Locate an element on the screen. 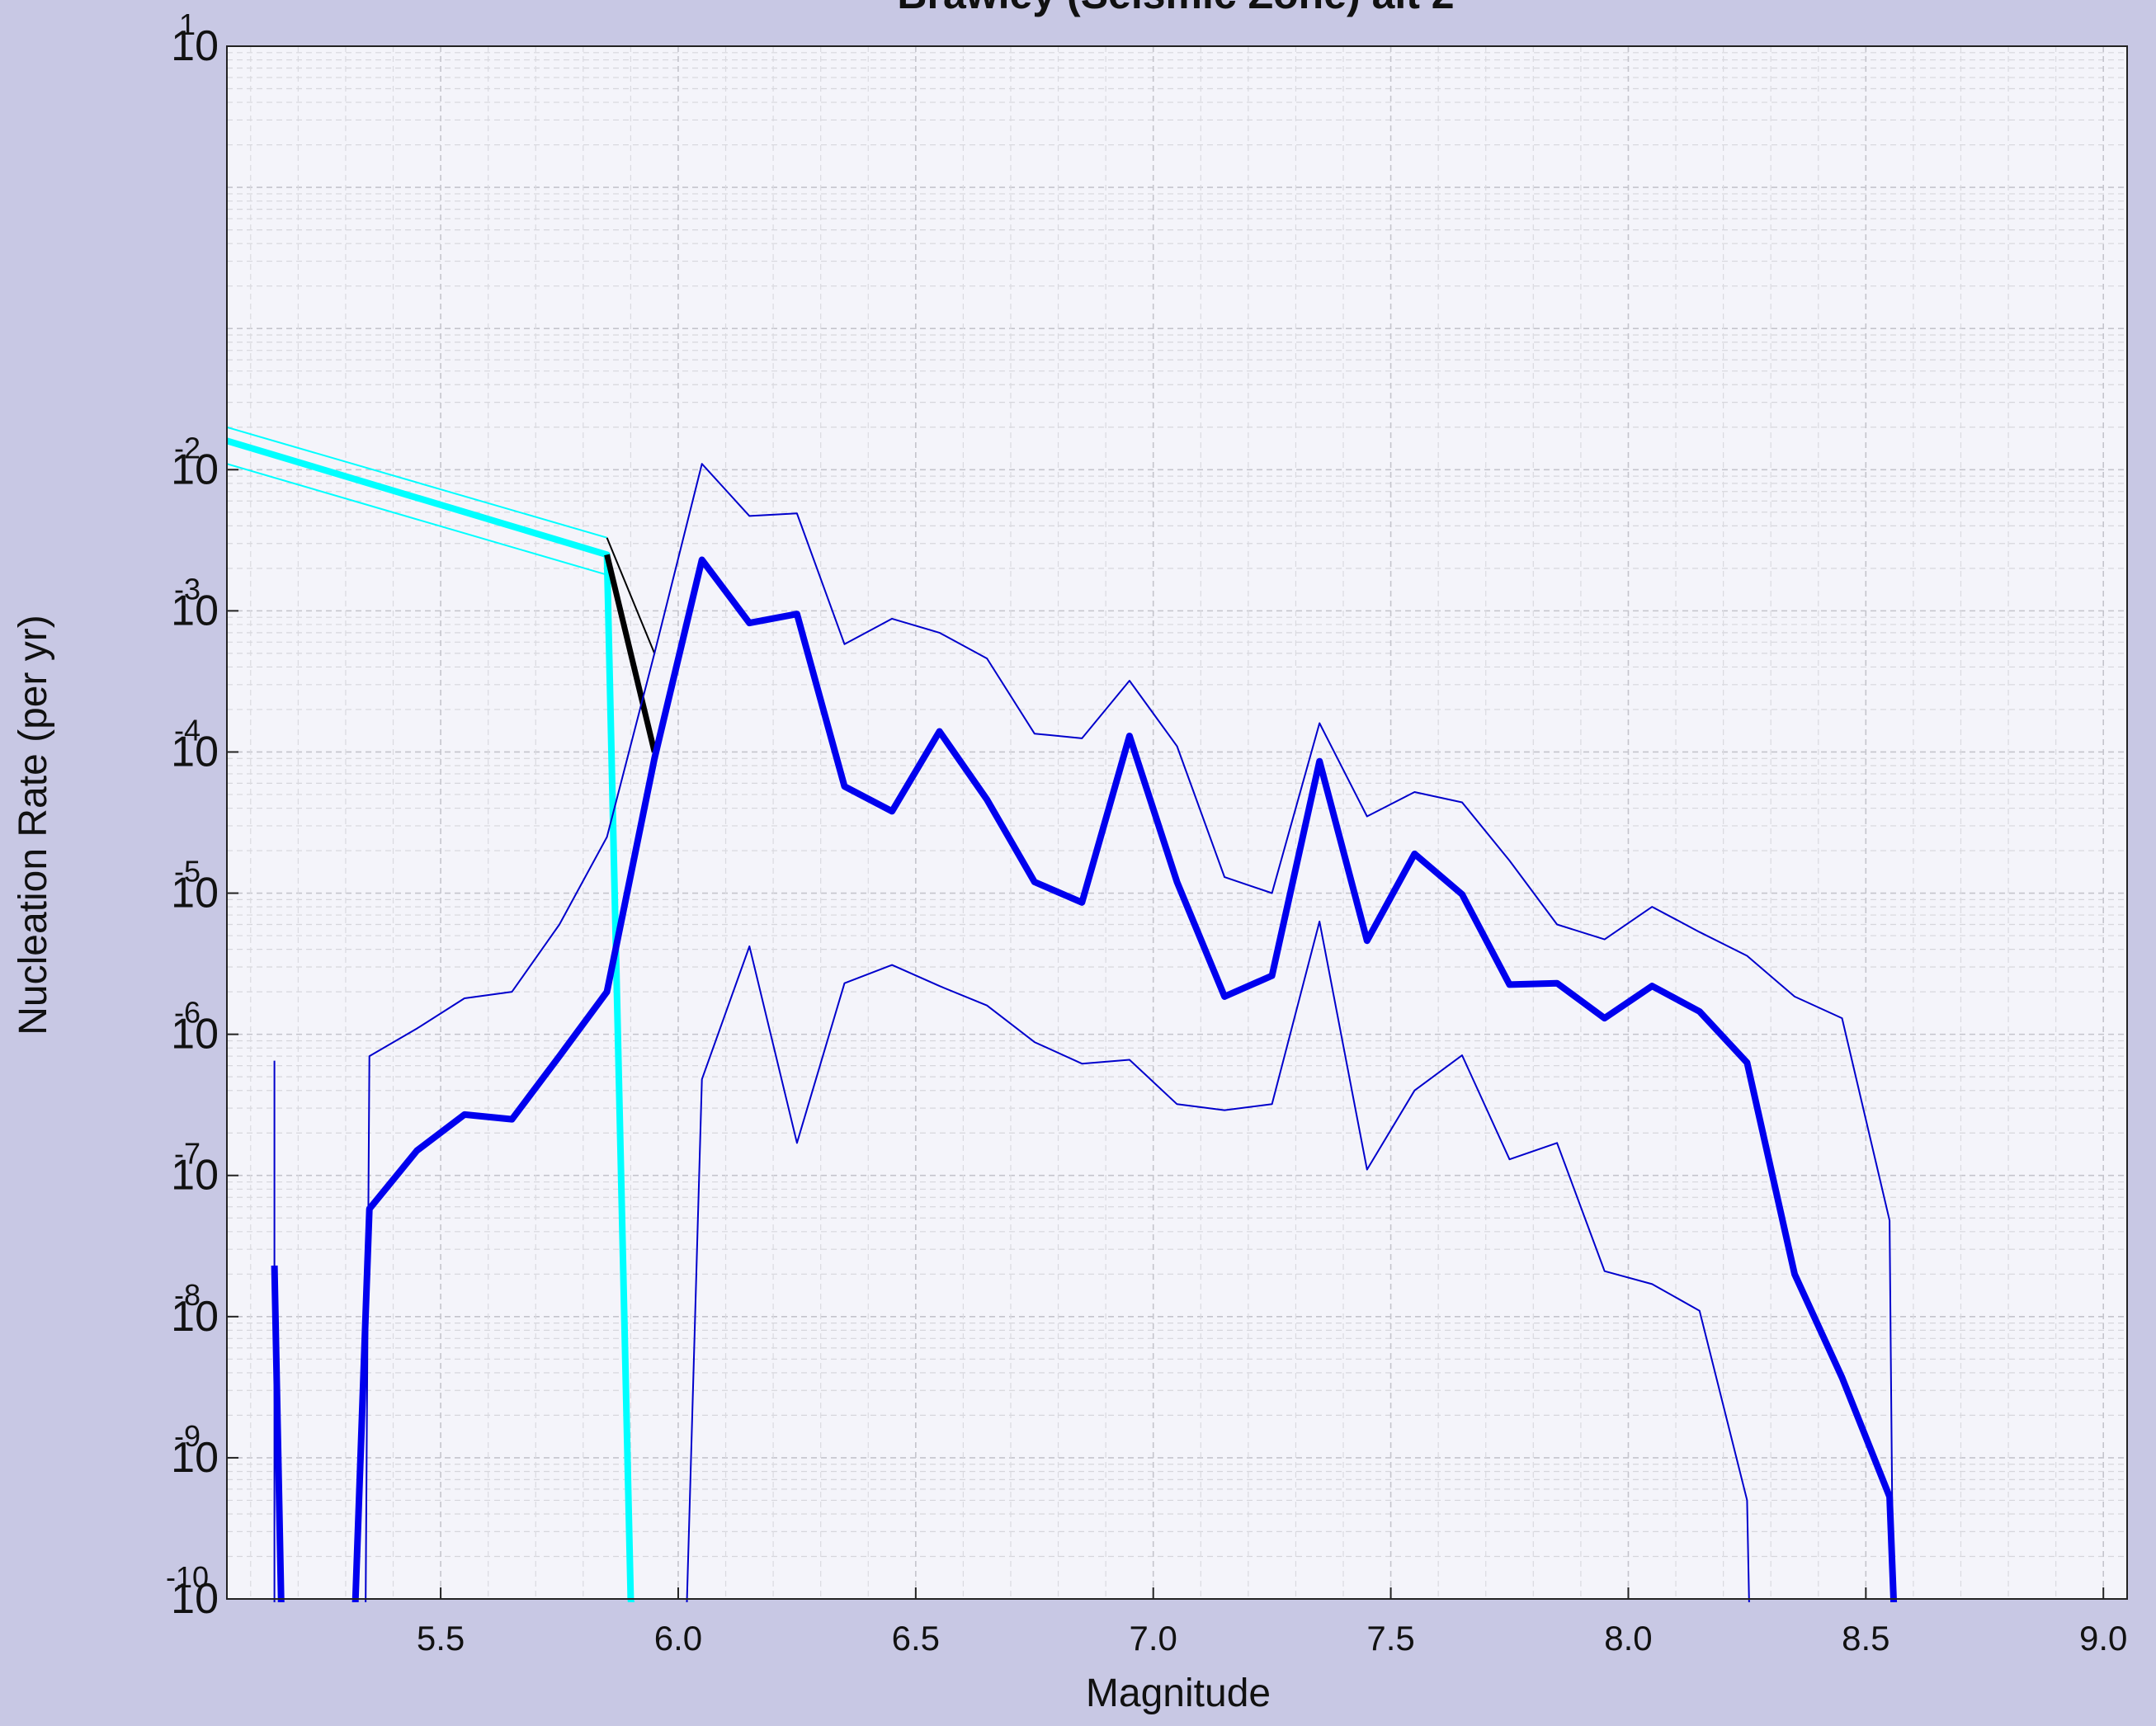 The width and height of the screenshot is (2156, 1726). x-tick-label: 8.5 is located at coordinates (1865, 1638).